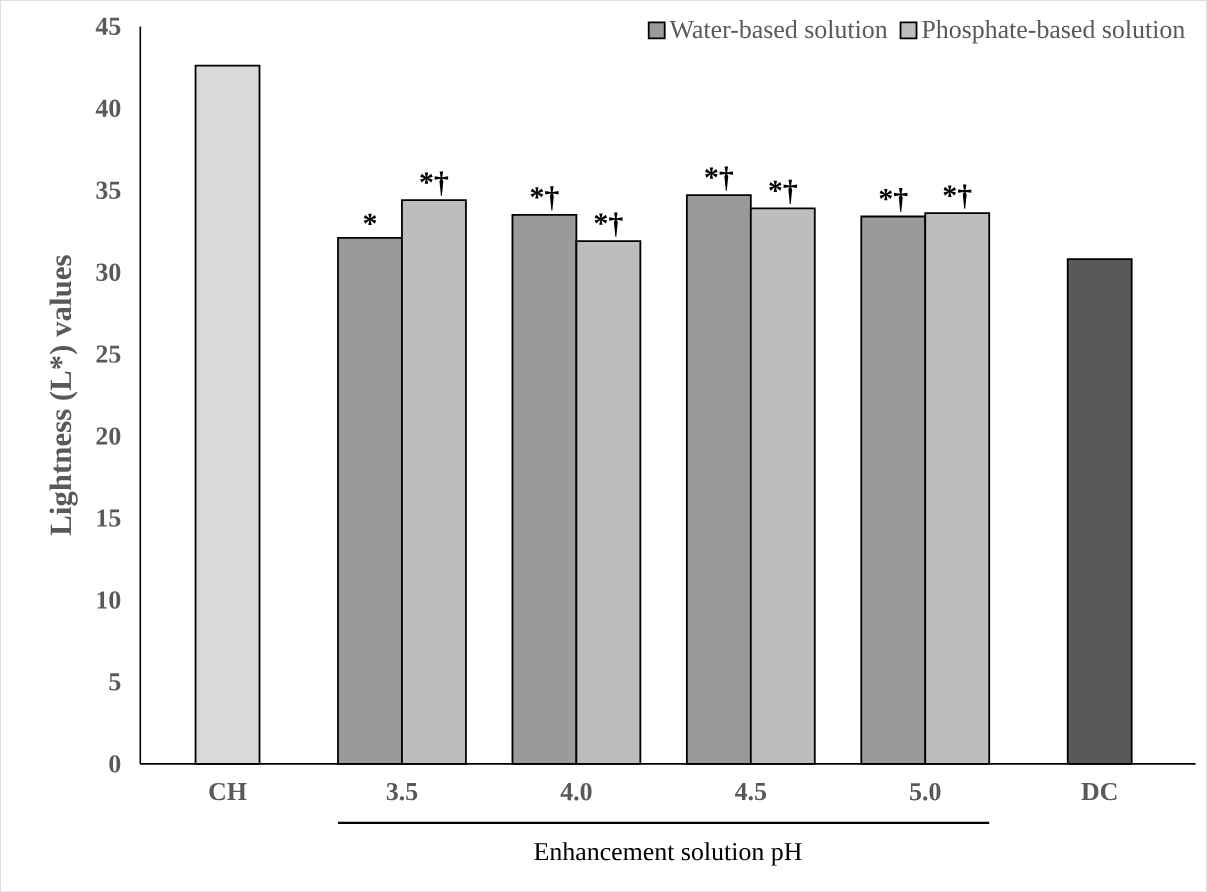  Describe the element at coordinates (925, 791) in the screenshot. I see `x-tick-label: 5.0` at that location.